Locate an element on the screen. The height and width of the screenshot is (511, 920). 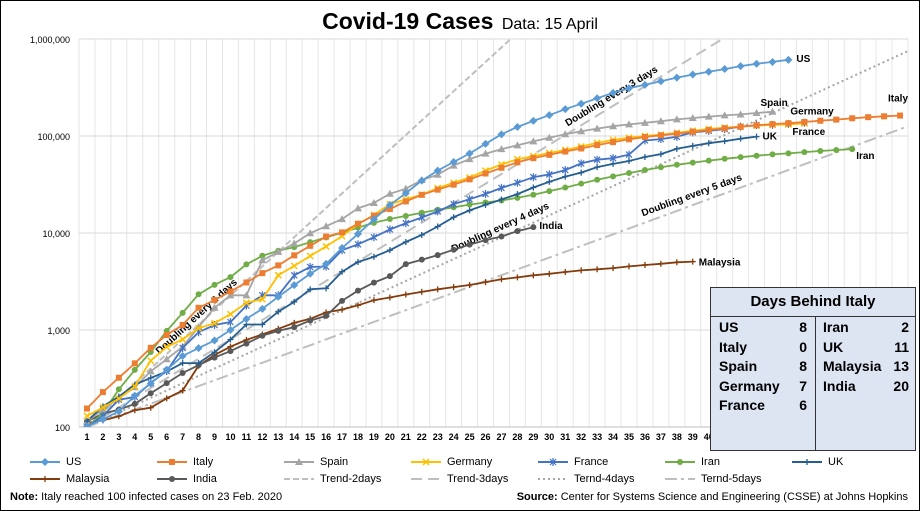
series-end-label: Spain is located at coordinates (773, 103).